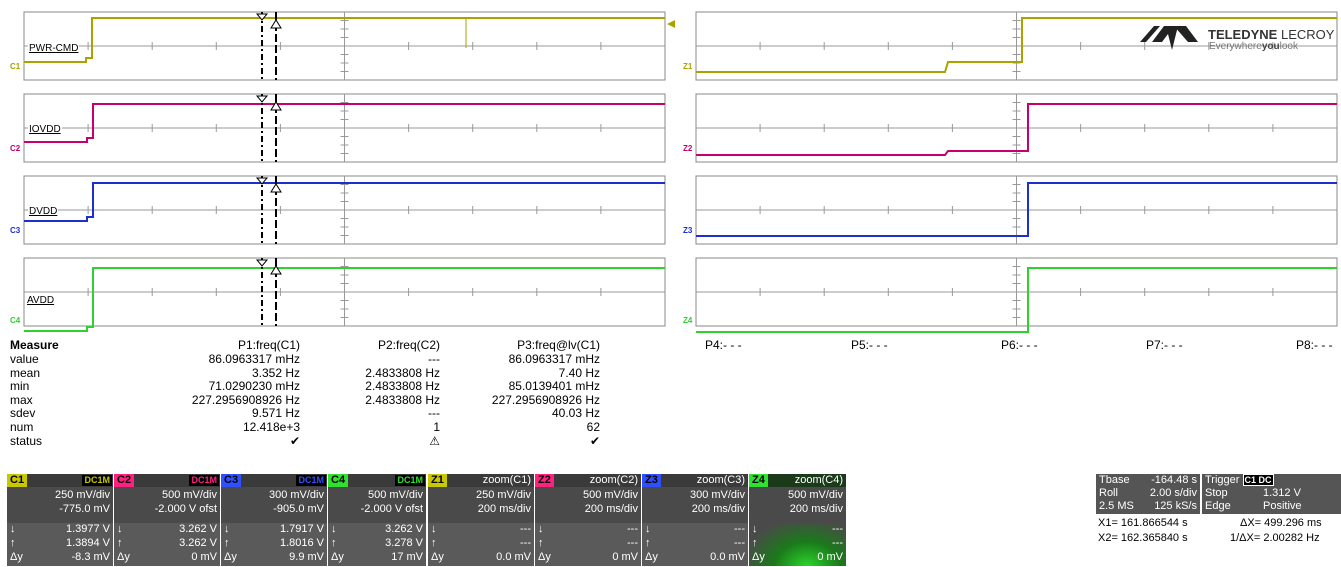 The image size is (1341, 567). I want to click on cursor-1-value: 1.7917 V, so click(301, 529).